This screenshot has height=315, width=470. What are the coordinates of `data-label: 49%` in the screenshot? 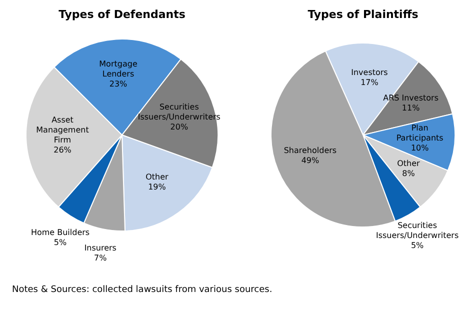 It's located at (310, 161).